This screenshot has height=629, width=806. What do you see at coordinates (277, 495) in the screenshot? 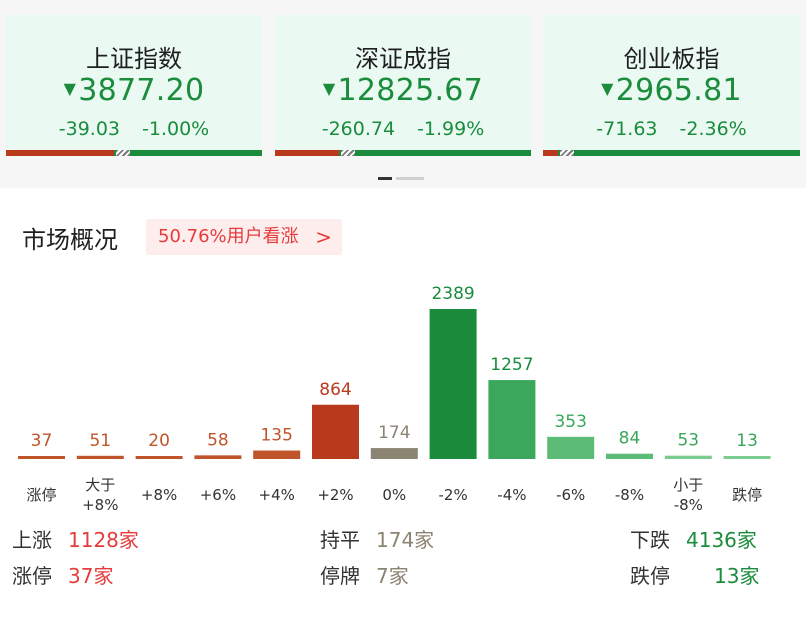
I see `category-label: +4%` at bounding box center [277, 495].